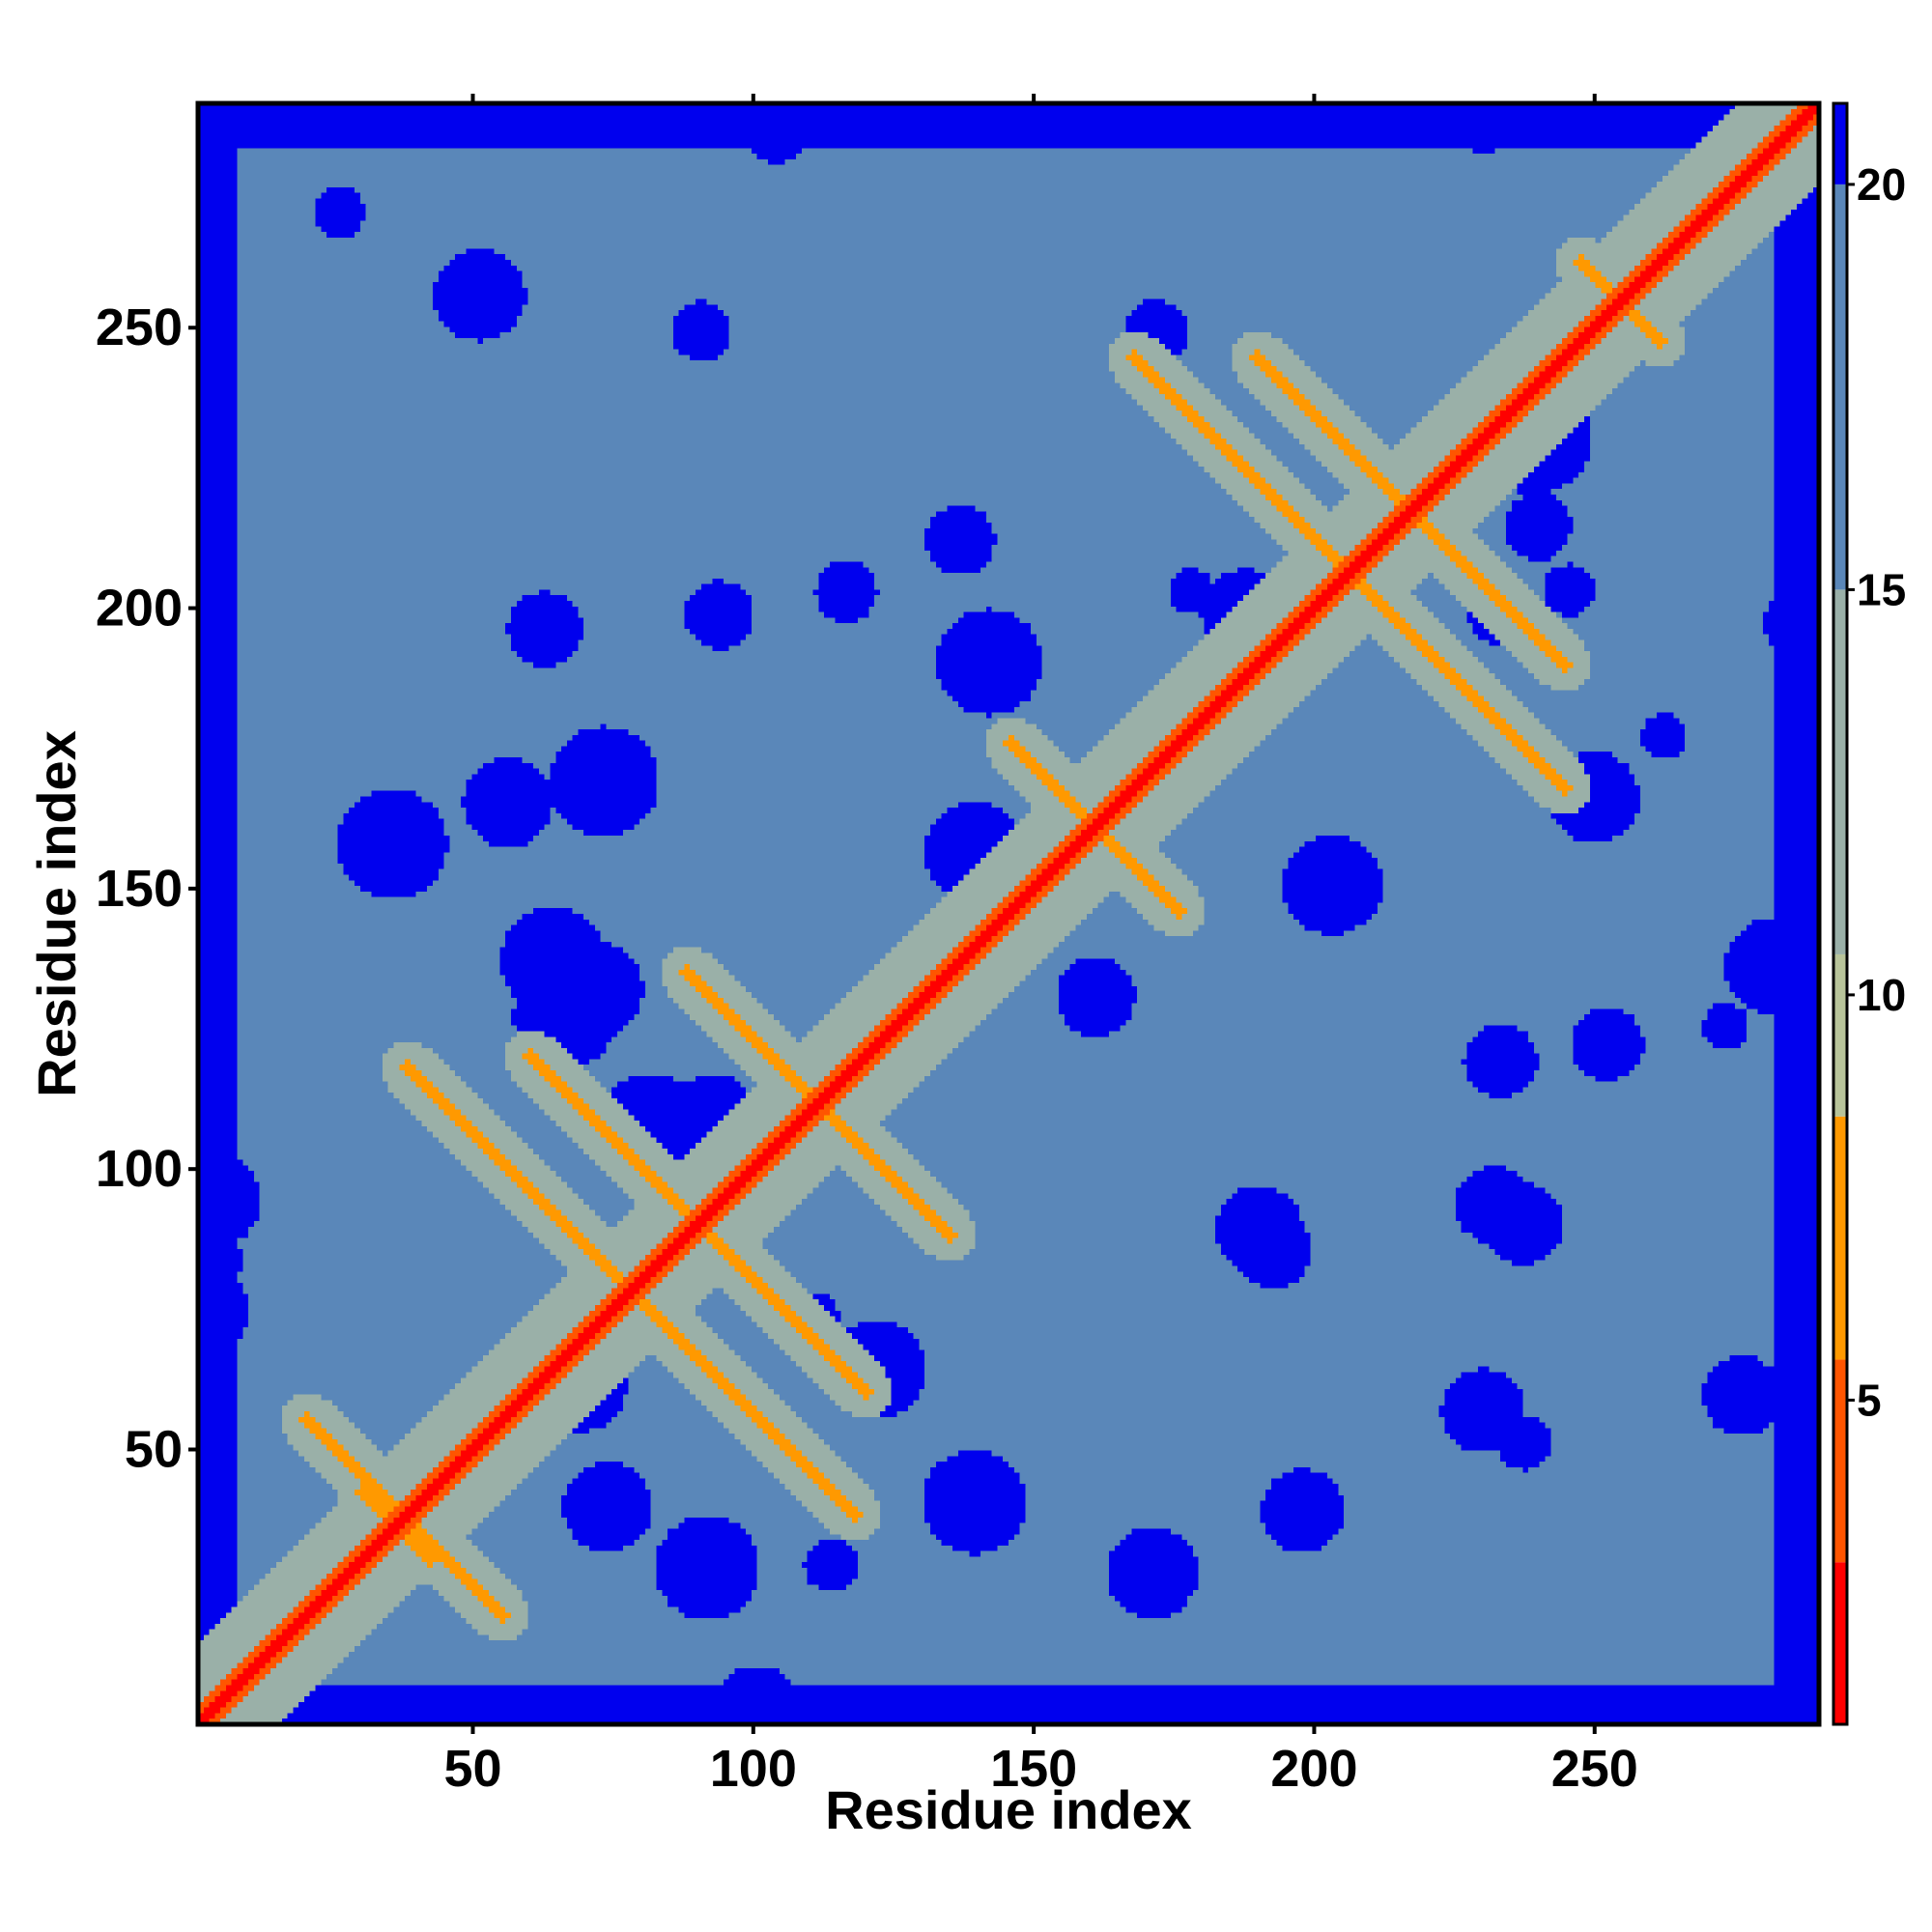 The width and height of the screenshot is (1932, 1932). What do you see at coordinates (139, 609) in the screenshot?
I see `y-tick-label: 200` at bounding box center [139, 609].